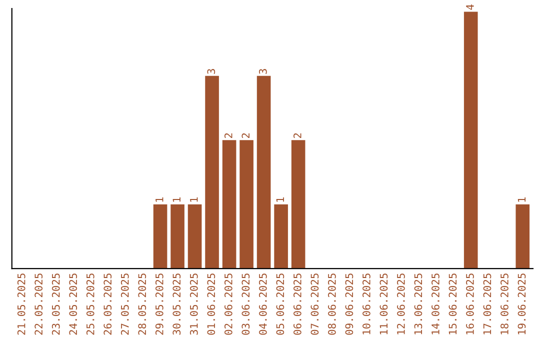 This screenshot has width=540, height=340. Describe the element at coordinates (73, 304) in the screenshot. I see `x-tick-label: 24.05.2025` at that location.